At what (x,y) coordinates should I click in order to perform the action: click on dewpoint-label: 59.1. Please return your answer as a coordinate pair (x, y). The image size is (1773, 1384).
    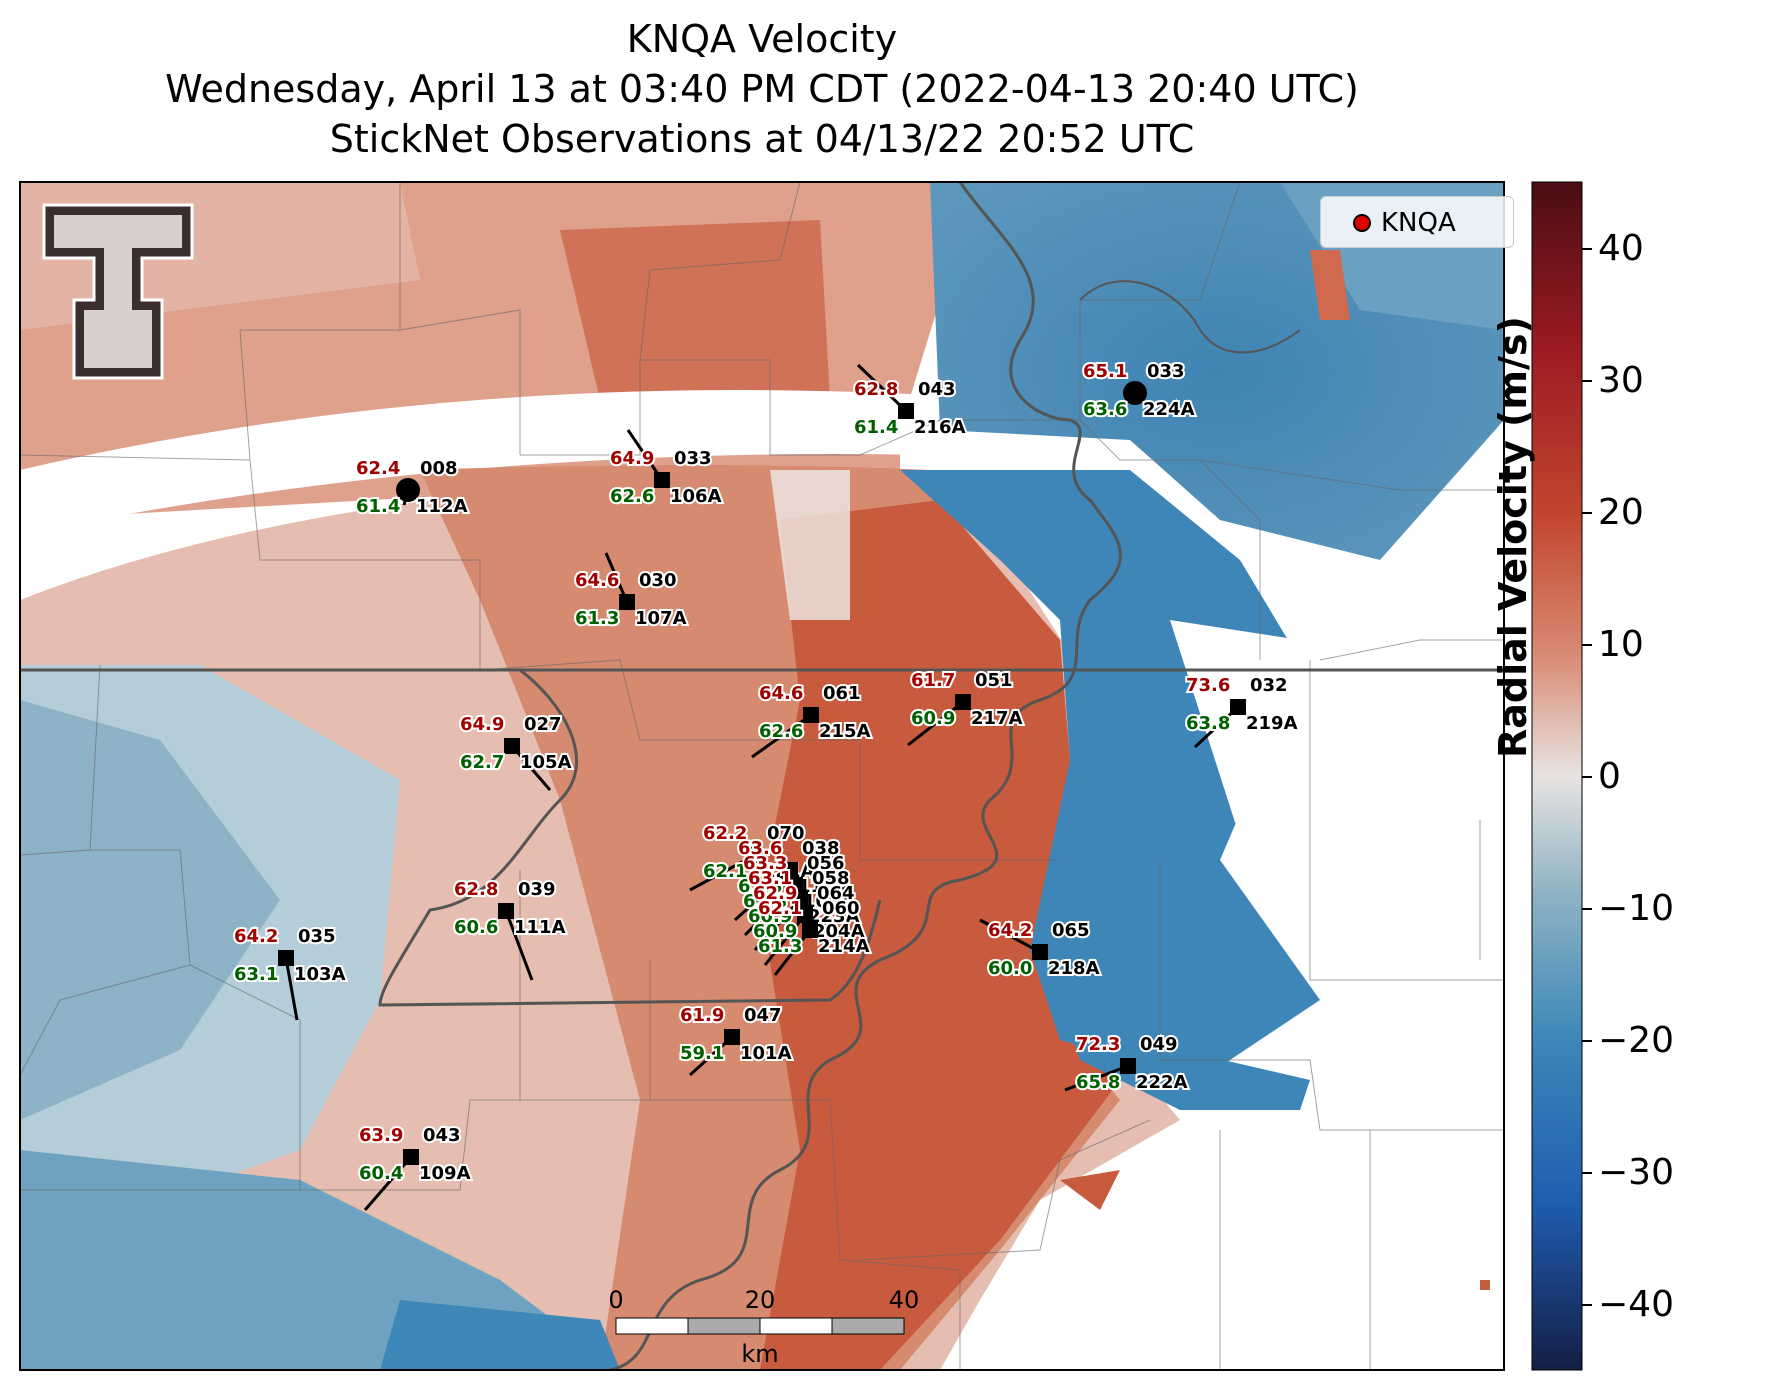
    Looking at the image, I should click on (702, 1053).